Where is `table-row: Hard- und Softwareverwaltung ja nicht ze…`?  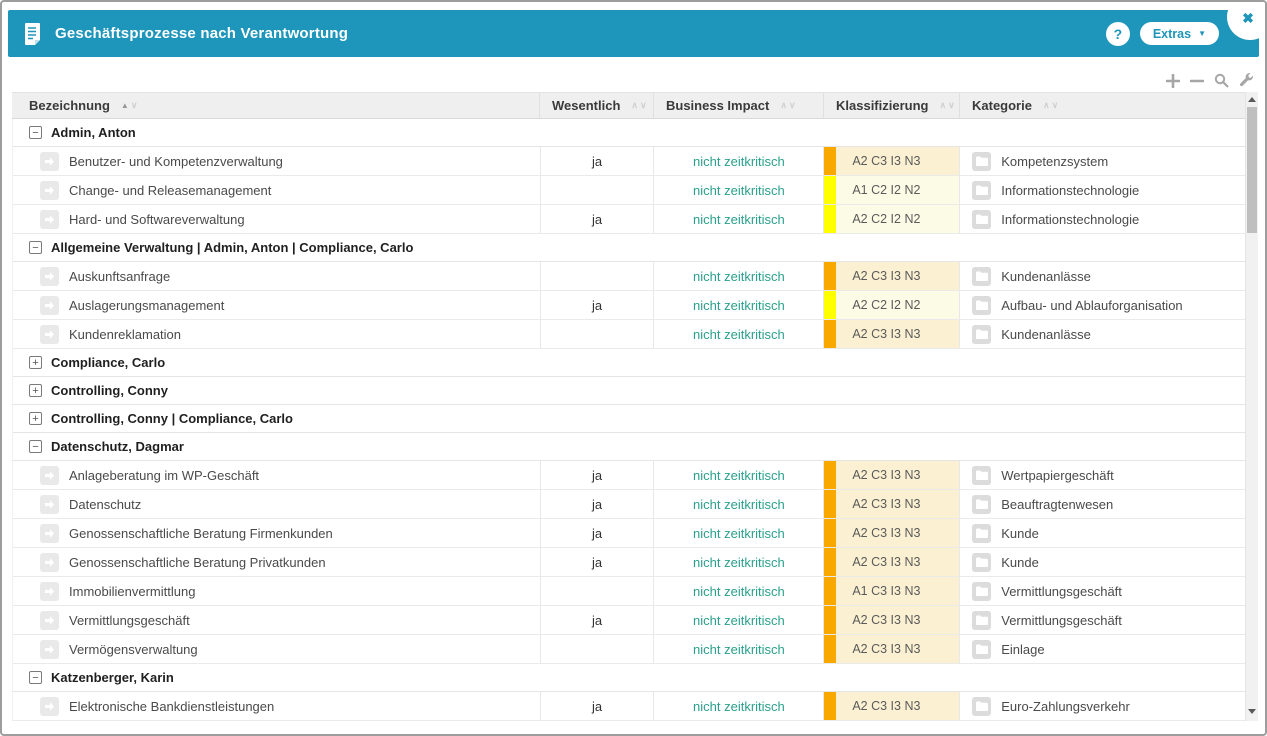
table-row: Hard- und Softwareverwaltung ja nicht ze… is located at coordinates (629, 219).